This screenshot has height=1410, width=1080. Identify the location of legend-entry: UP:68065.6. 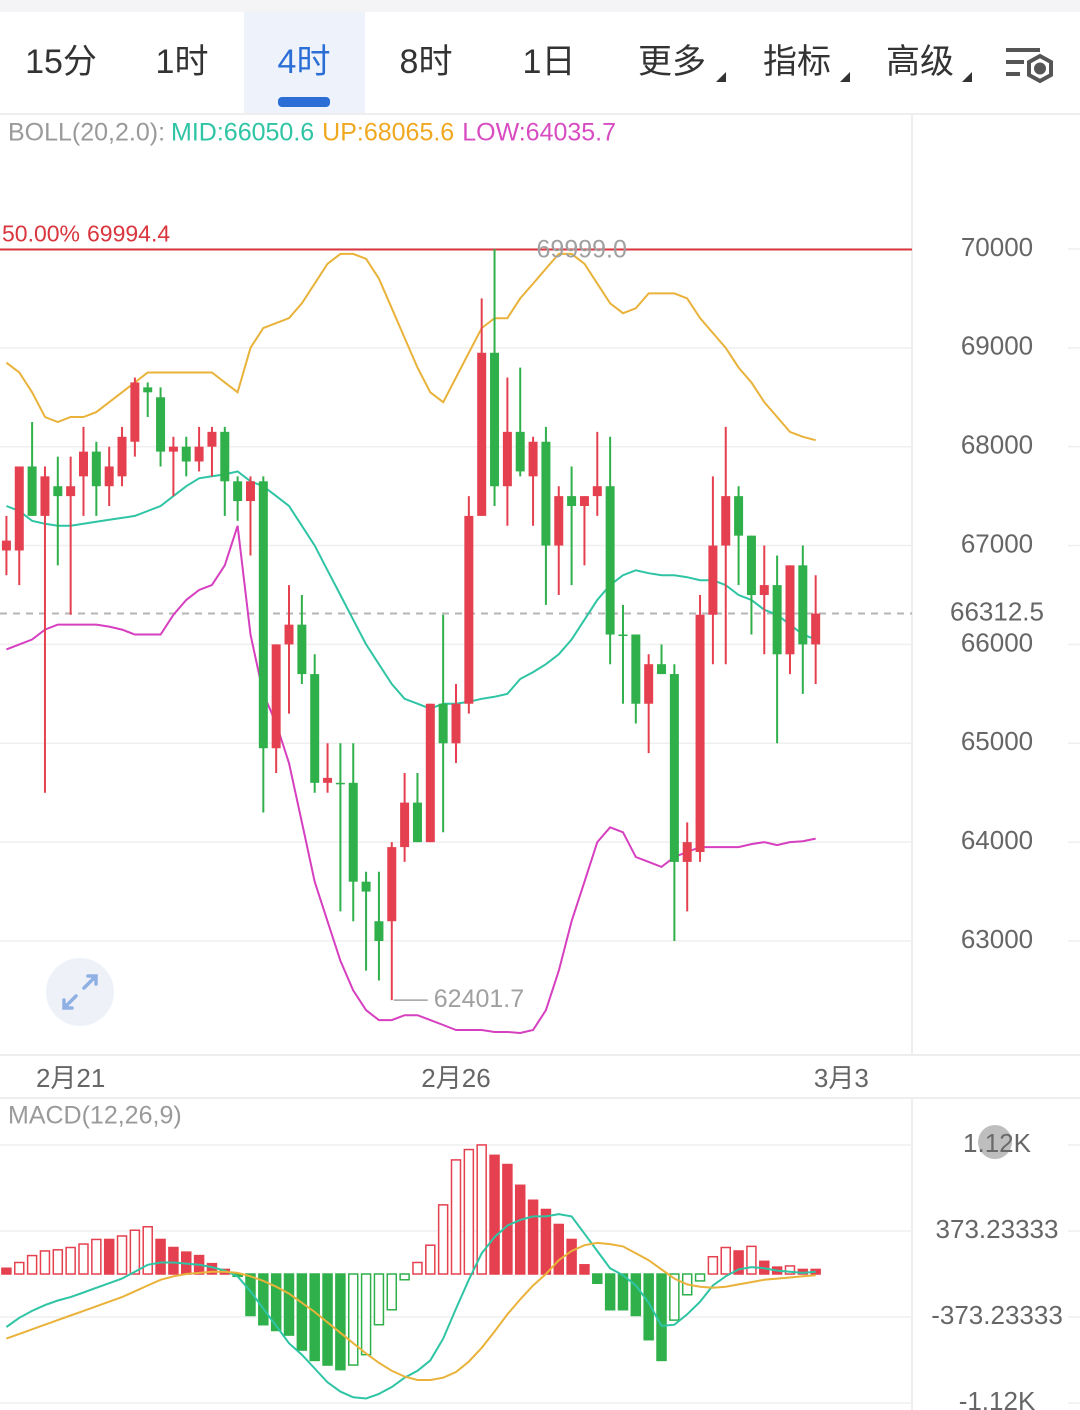
(388, 133).